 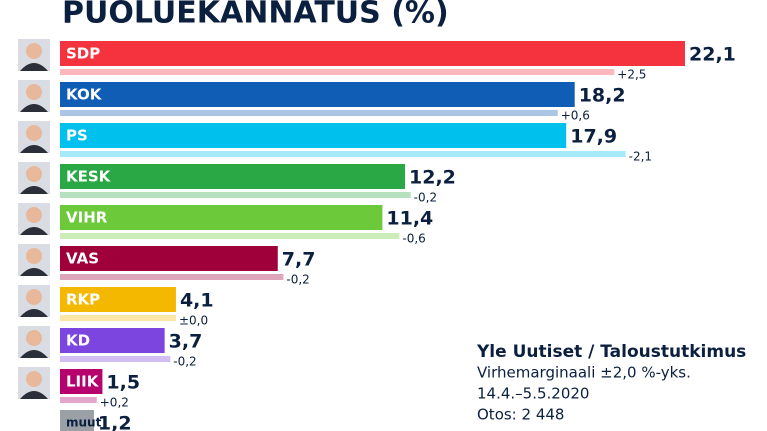 What do you see at coordinates (602, 96) in the screenshot?
I see `value-label: 18,2` at bounding box center [602, 96].